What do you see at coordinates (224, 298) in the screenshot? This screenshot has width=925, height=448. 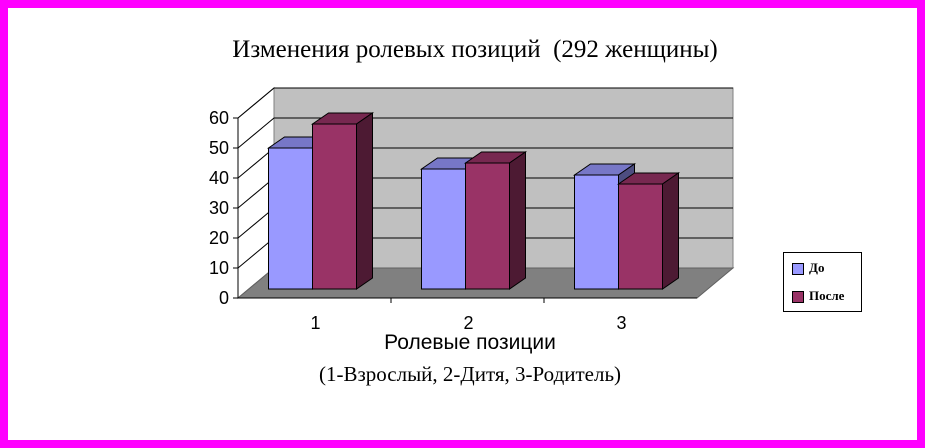 I see `y-tick-label: 0` at bounding box center [224, 298].